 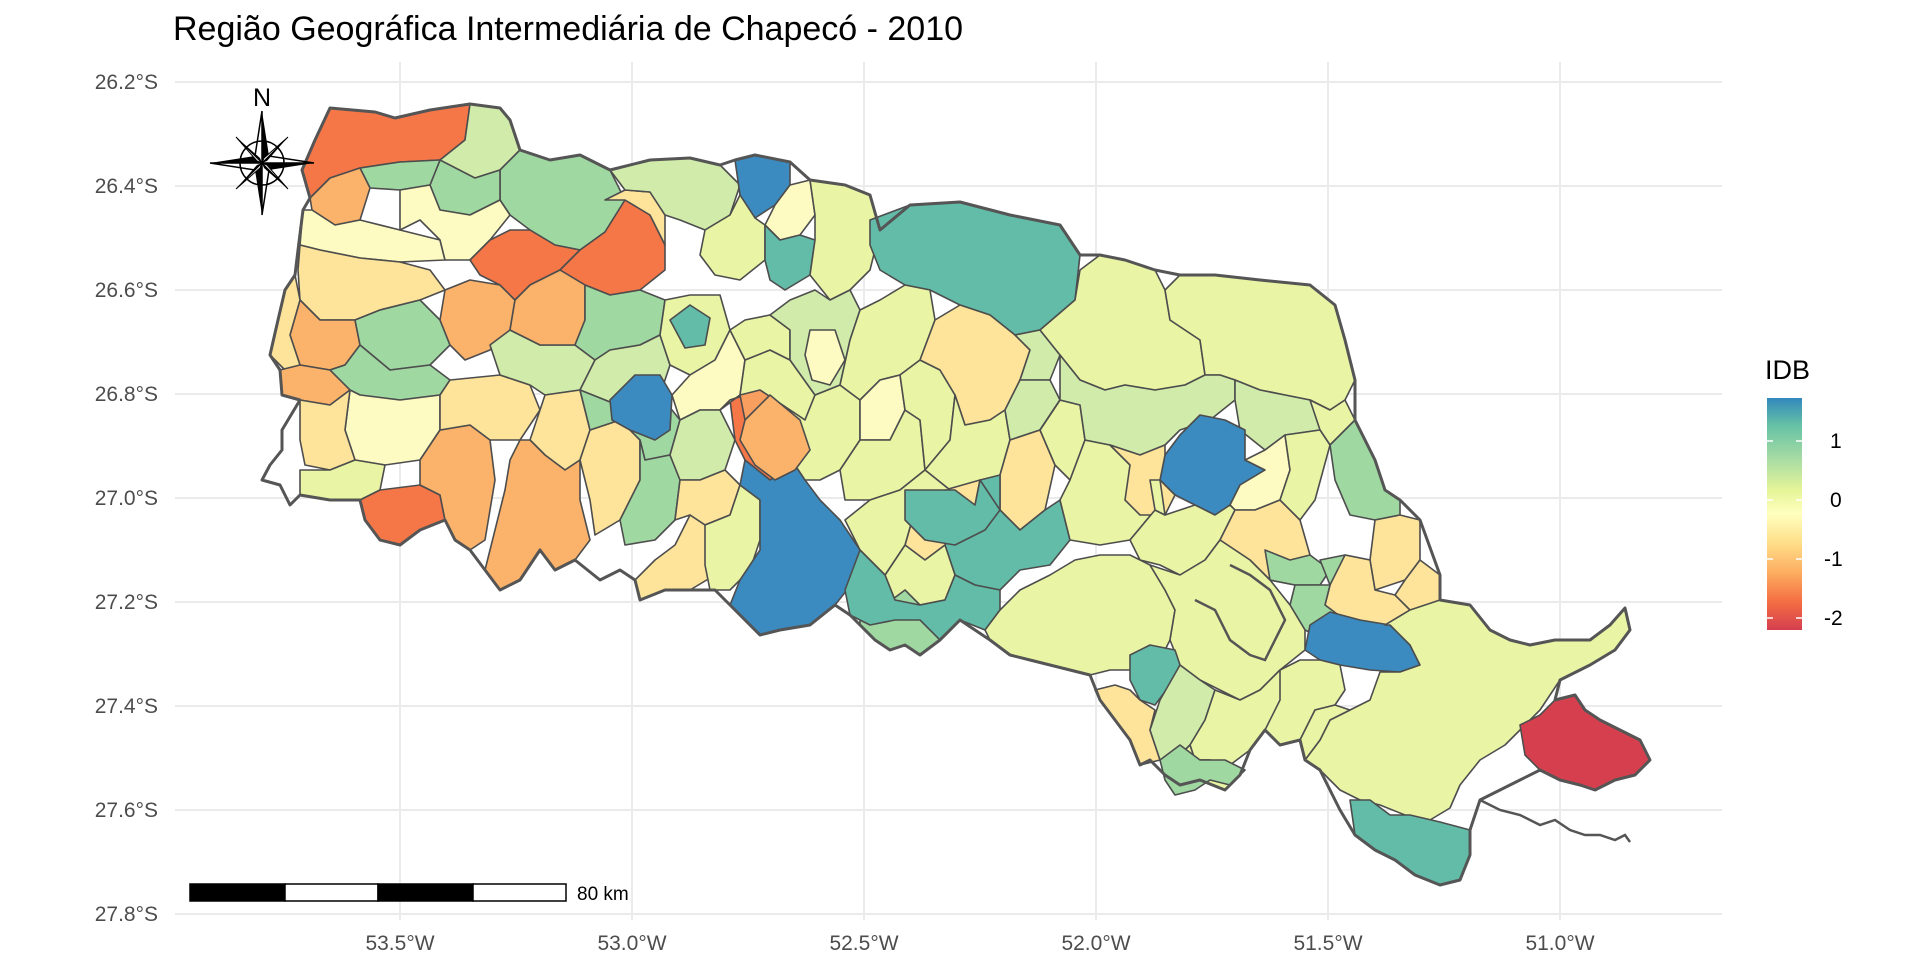 What do you see at coordinates (126, 706) in the screenshot?
I see `y-tick-label: 27.4°S` at bounding box center [126, 706].